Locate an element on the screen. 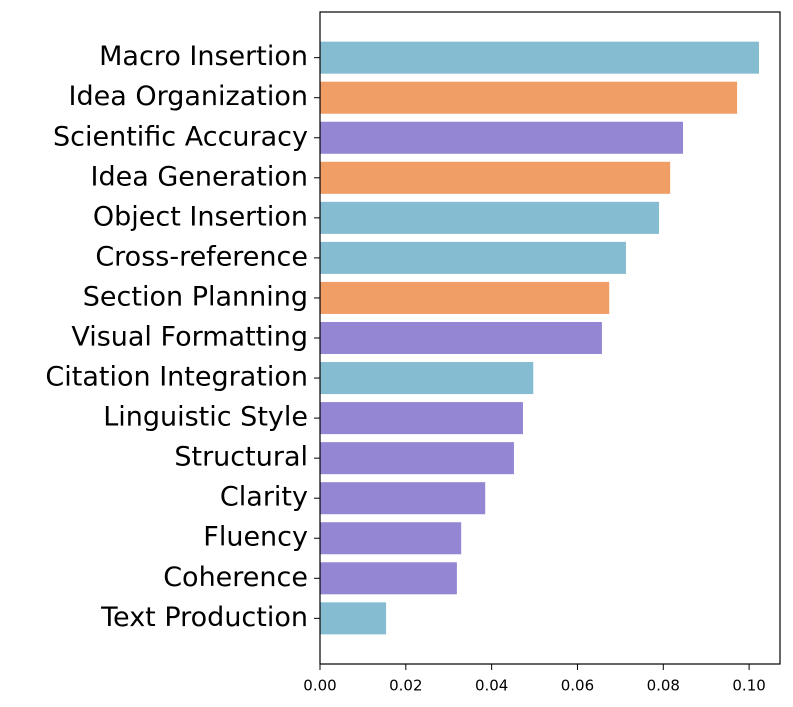 Image resolution: width=793 pixels, height=707 pixels. x-tick-label: 0.00 is located at coordinates (319, 686).